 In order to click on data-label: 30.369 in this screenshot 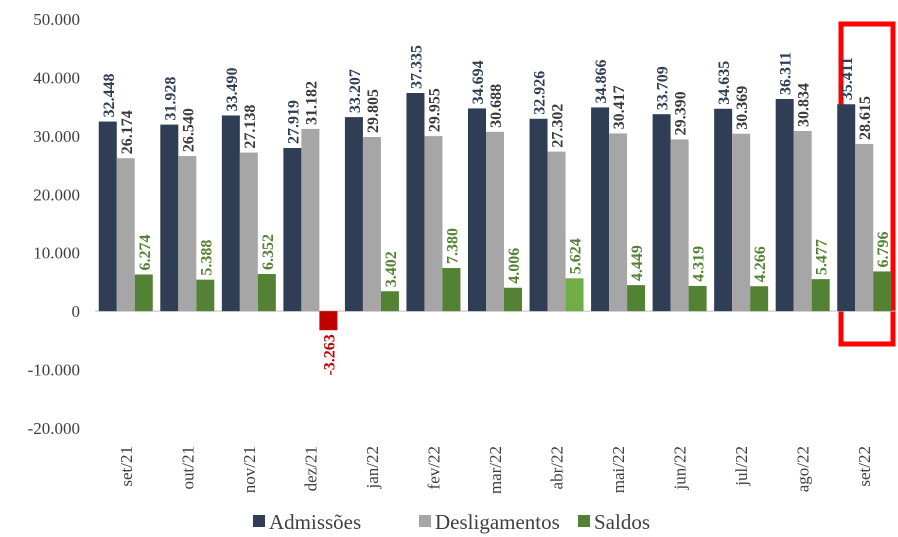, I will do `click(742, 108)`.